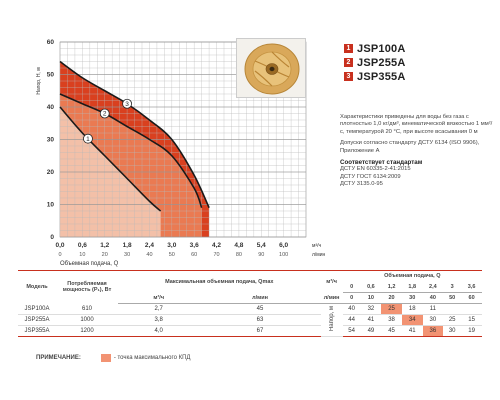  Describe the element at coordinates (433, 287) in the screenshot. I see `flow-m3h-header: 2,4` at that location.